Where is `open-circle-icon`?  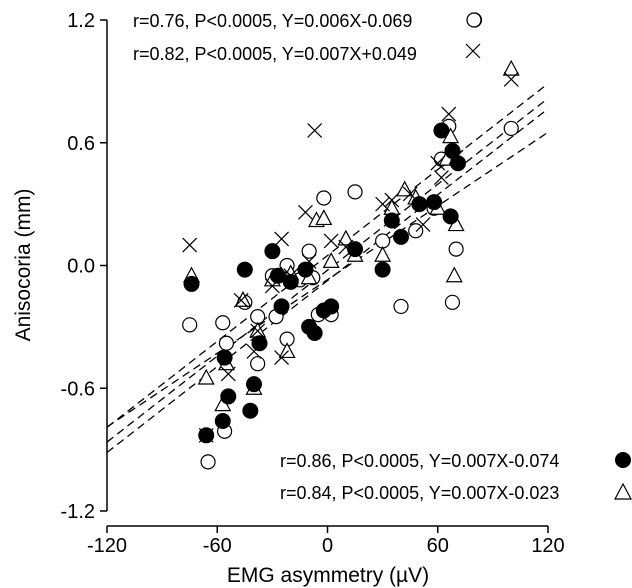 open-circle-icon is located at coordinates (474, 20).